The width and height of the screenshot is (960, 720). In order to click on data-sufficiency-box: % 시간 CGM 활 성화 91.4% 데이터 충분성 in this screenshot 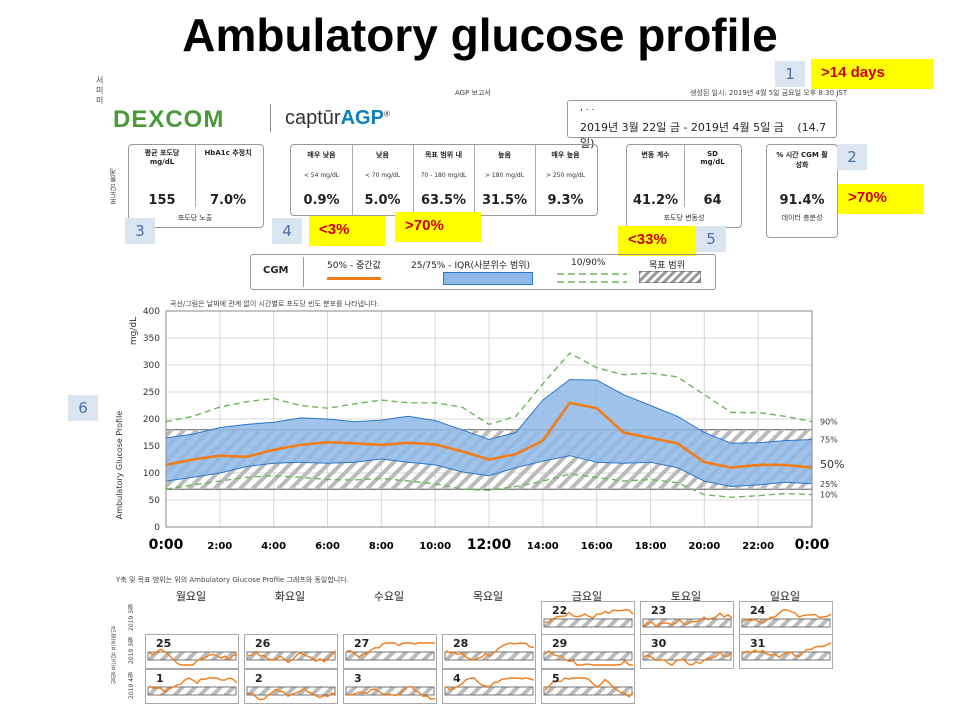, I will do `click(802, 191)`.